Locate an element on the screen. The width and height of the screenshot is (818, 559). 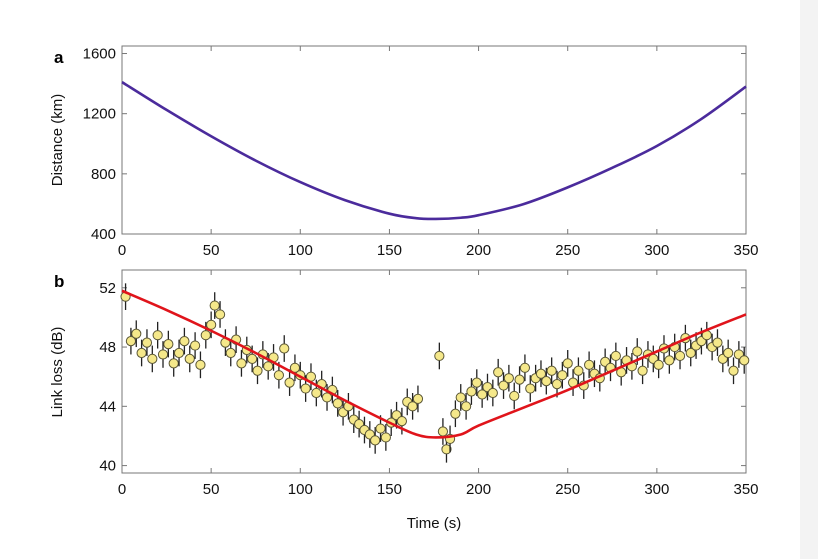
panel-a-xtick-label: 250 is located at coordinates (567, 250).